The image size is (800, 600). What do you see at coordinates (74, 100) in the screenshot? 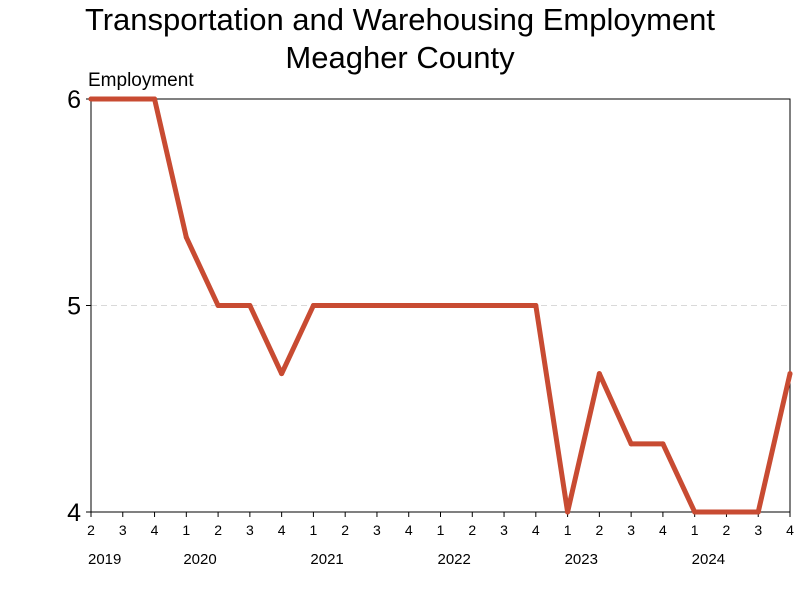
I see `y-tick-label: 6` at bounding box center [74, 100].